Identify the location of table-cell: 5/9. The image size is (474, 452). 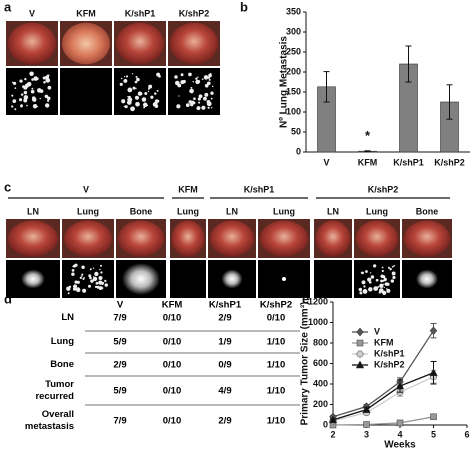
(120, 342).